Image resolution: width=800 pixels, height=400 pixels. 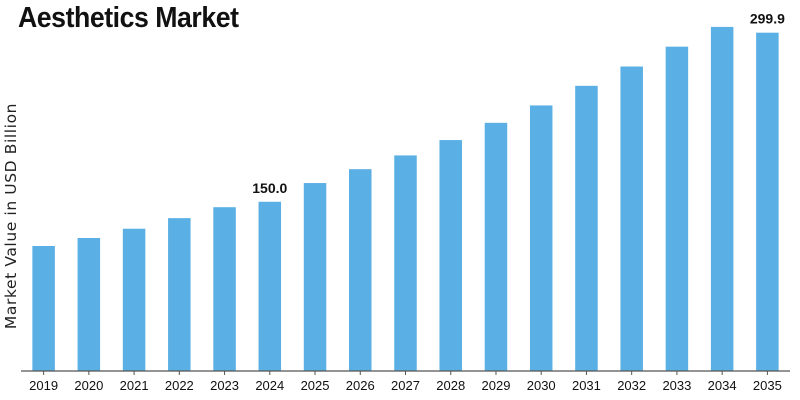 I want to click on bar-2026, so click(x=360, y=270).